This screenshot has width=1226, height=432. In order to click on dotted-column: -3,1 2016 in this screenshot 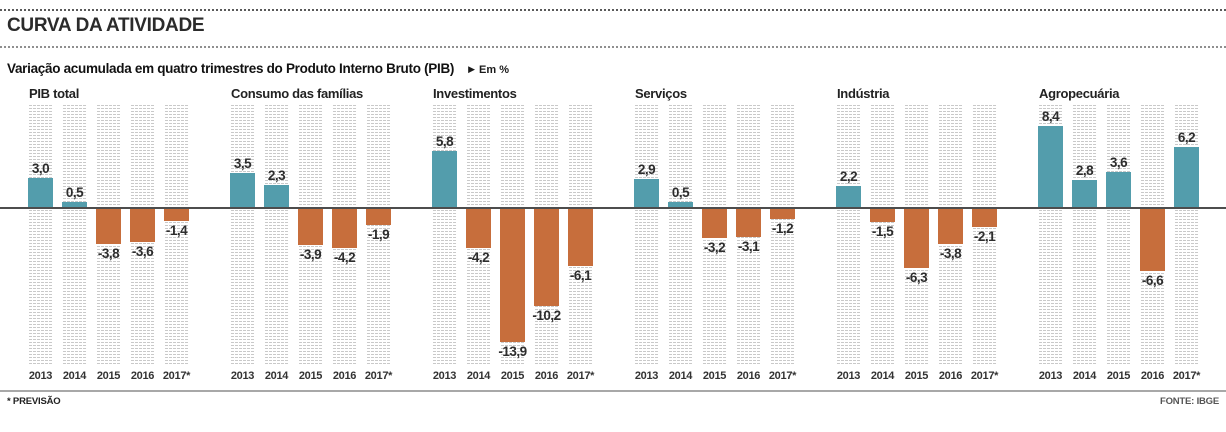, I will do `click(748, 243)`.